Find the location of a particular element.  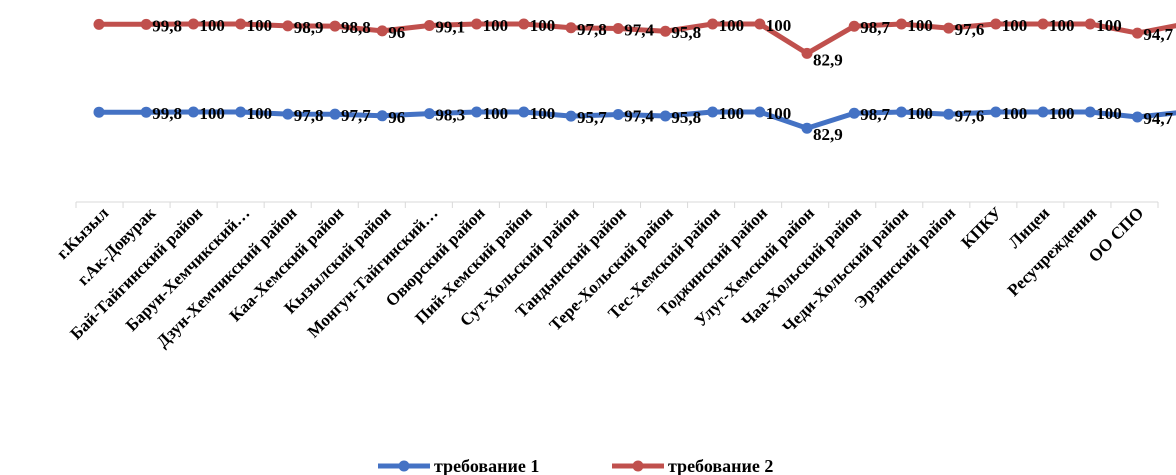

data-label: 99,1 is located at coordinates (450, 27).